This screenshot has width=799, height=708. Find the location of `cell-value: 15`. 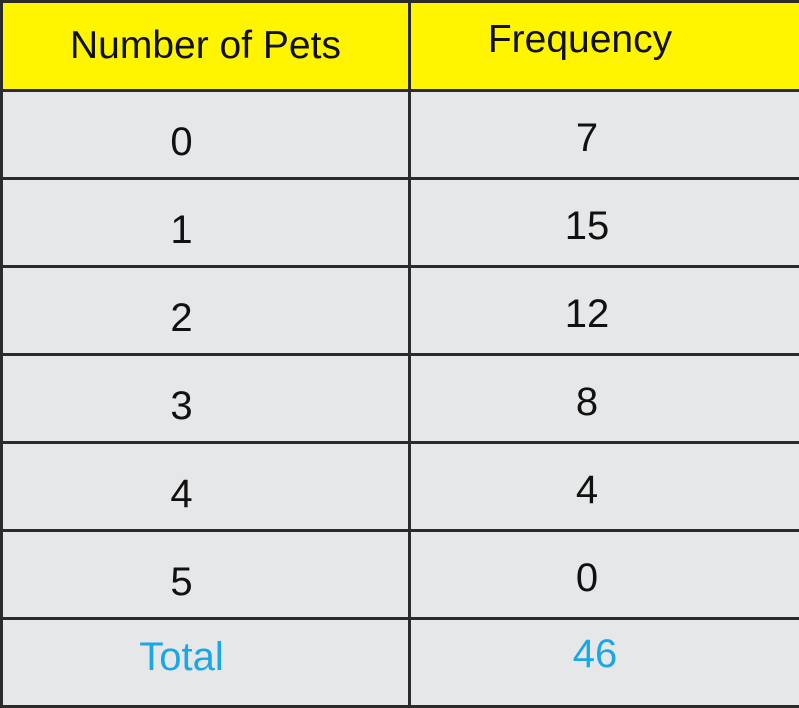

cell-value: 15 is located at coordinates (587, 226).